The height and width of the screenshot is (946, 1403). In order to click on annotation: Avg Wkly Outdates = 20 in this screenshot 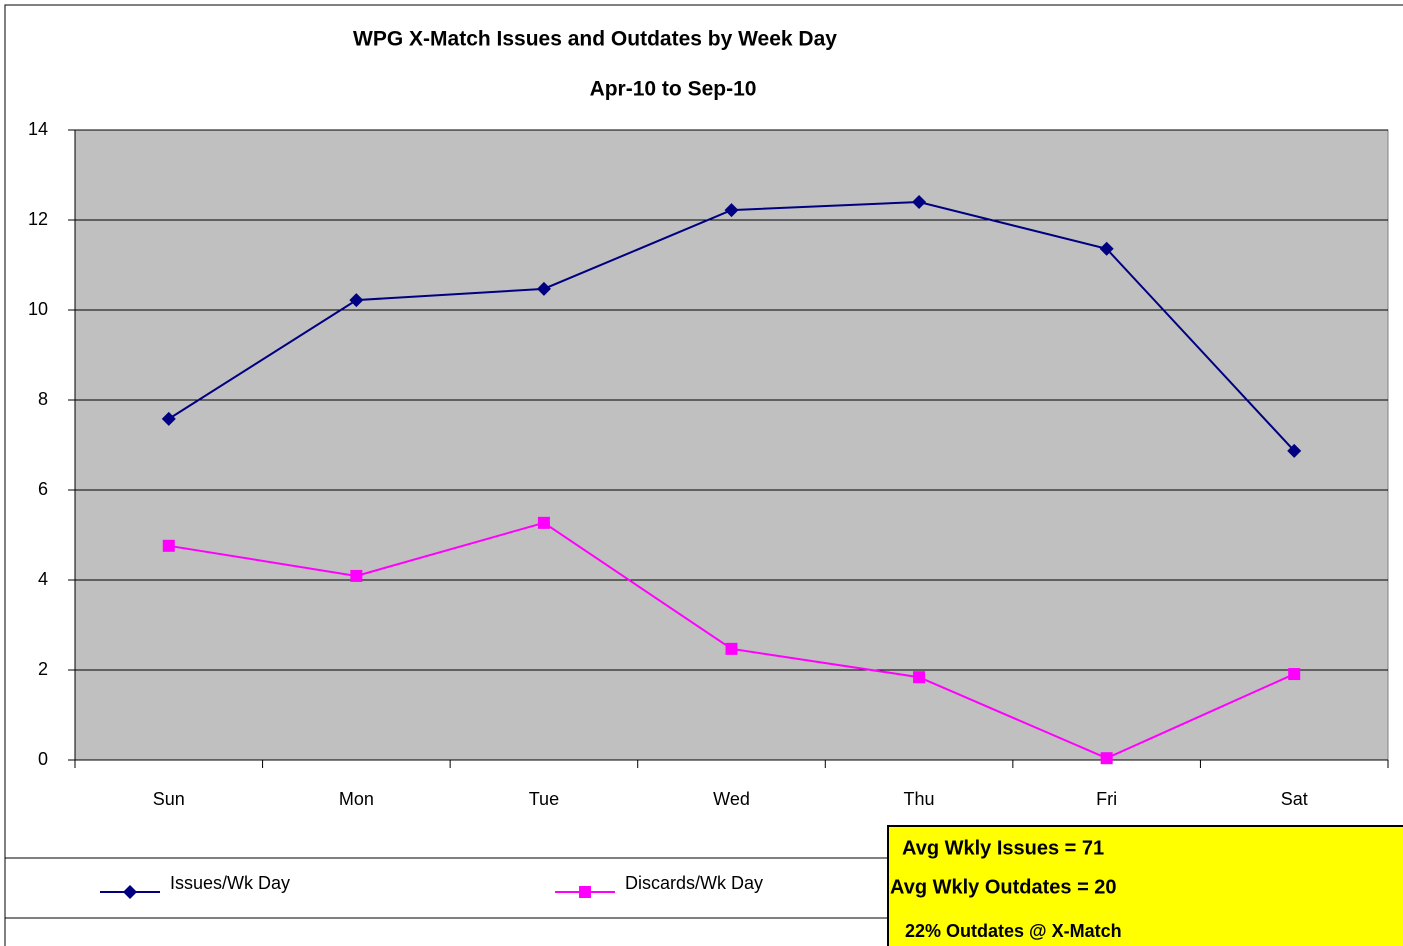, I will do `click(1003, 887)`.